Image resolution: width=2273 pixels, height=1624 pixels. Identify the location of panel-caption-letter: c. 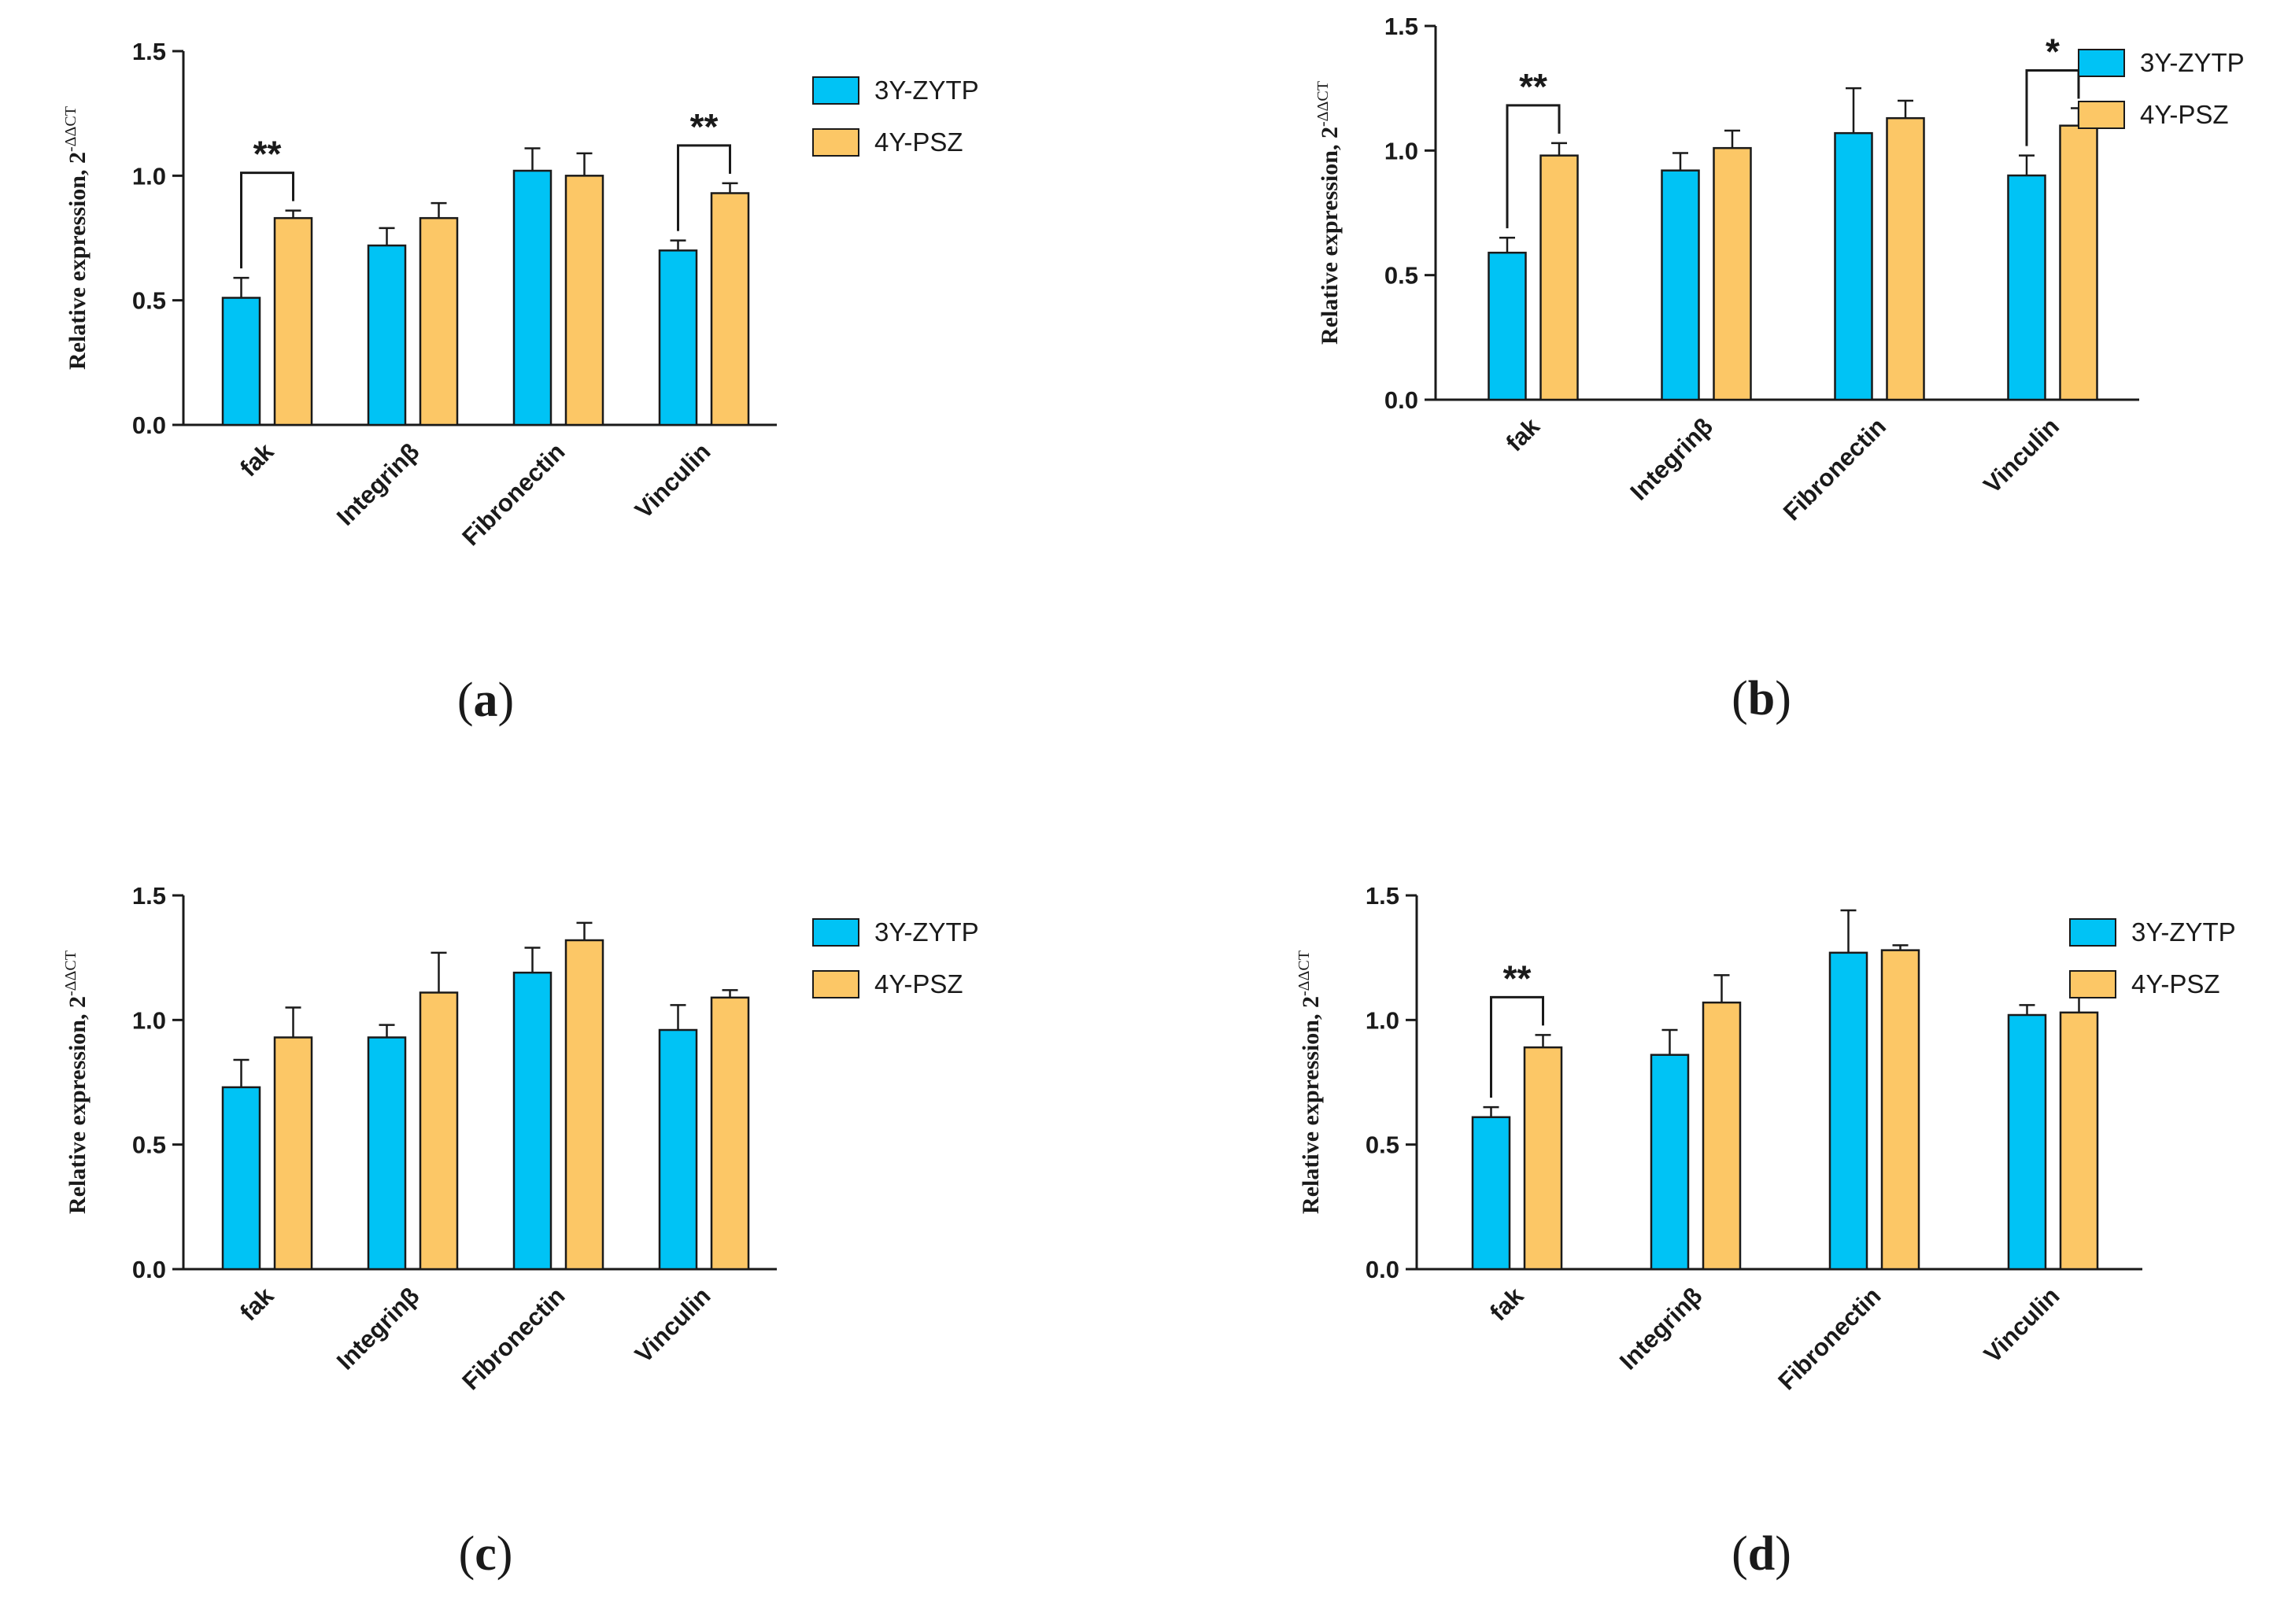
(486, 1554).